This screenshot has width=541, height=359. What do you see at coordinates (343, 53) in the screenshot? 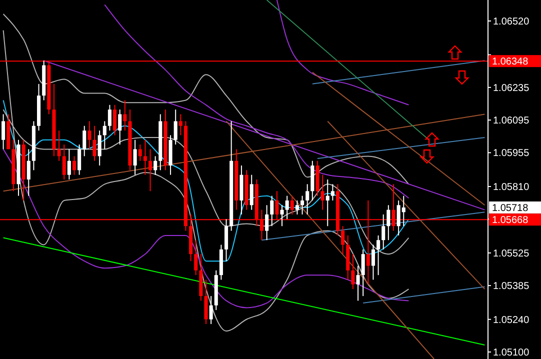
I see `line-series` at bounding box center [343, 53].